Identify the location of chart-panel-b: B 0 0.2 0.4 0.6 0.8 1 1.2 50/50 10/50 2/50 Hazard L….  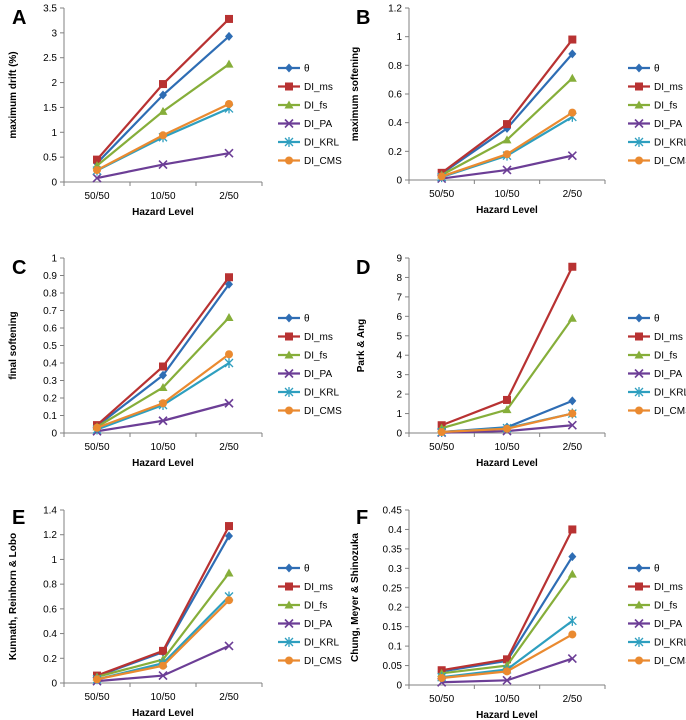
(518, 110).